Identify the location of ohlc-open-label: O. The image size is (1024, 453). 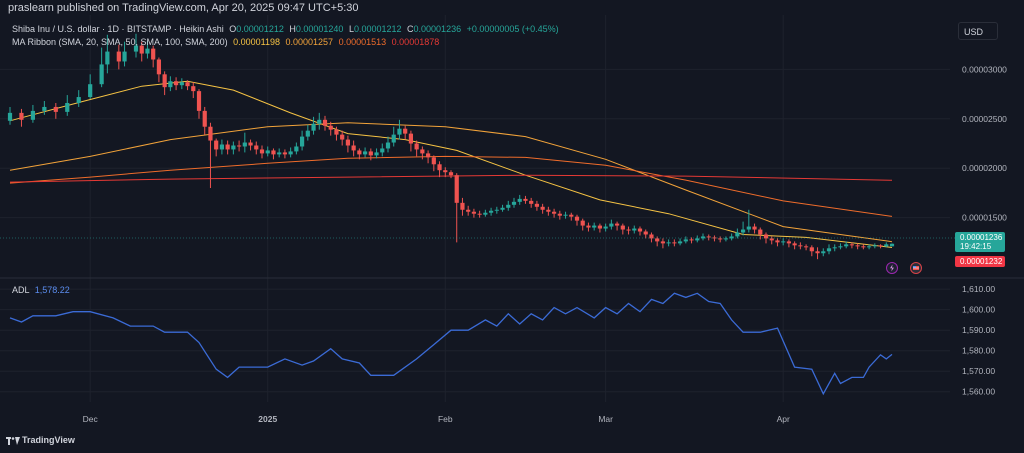
(233, 29).